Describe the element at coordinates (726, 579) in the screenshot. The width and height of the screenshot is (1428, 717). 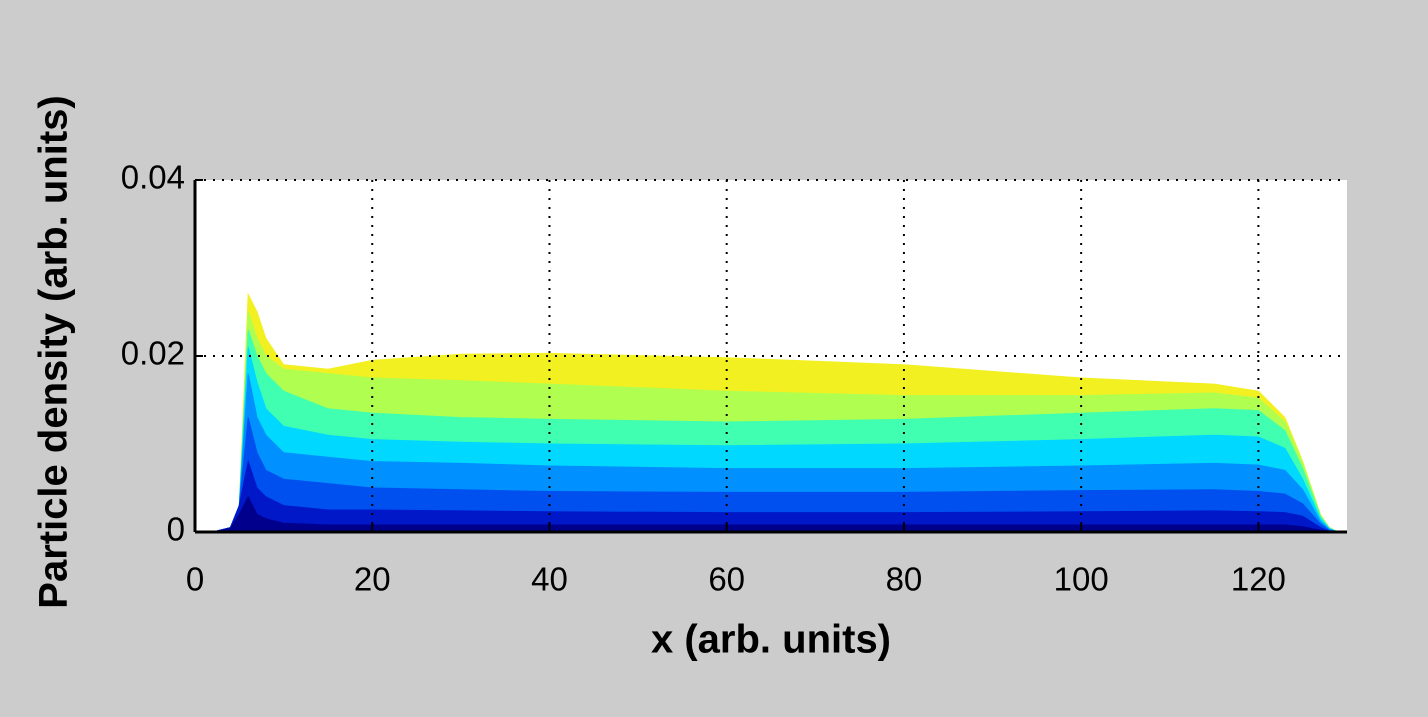
I see `x-tick-label: 60` at that location.